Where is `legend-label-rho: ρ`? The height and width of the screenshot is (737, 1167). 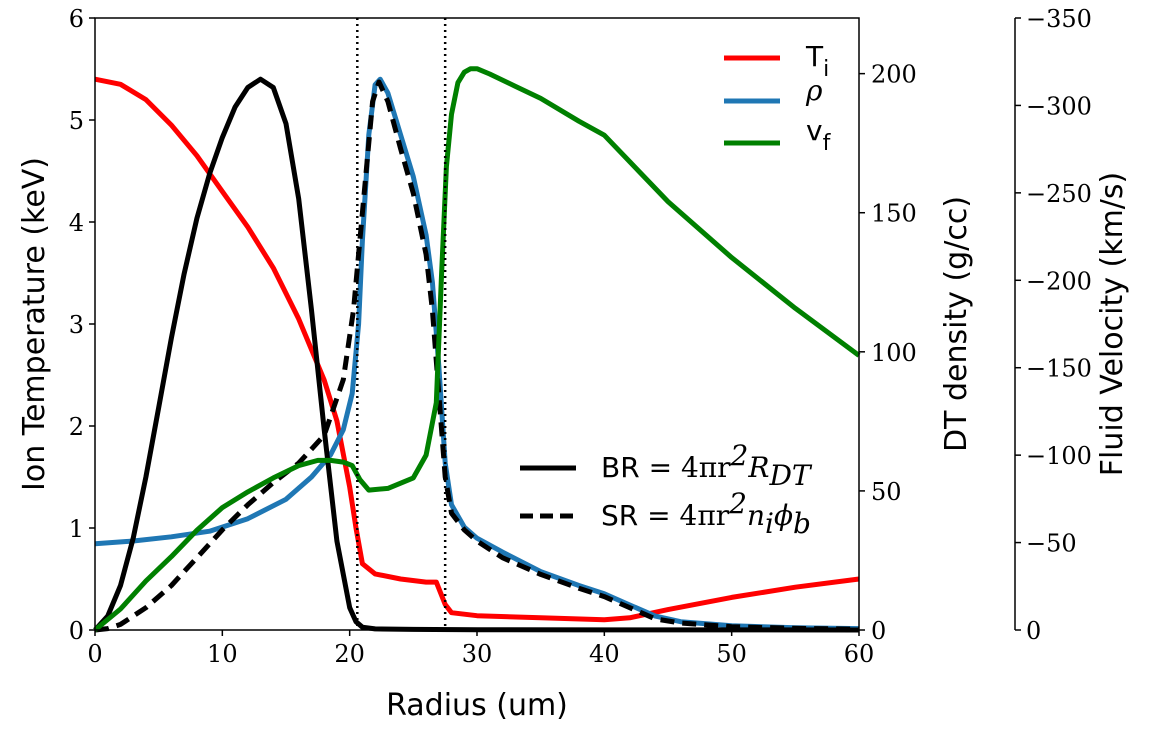
legend-label-rho: ρ is located at coordinates (814, 90).